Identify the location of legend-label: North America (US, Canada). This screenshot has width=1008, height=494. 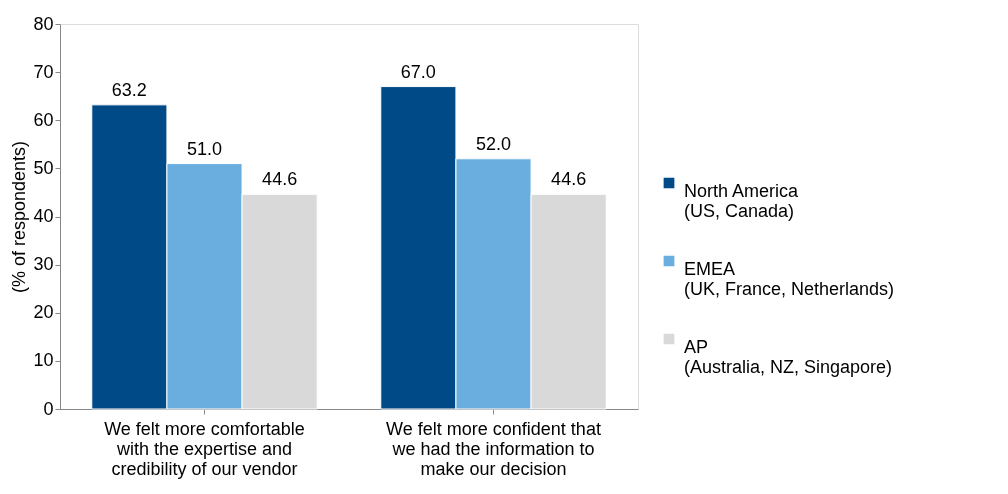
(742, 201).